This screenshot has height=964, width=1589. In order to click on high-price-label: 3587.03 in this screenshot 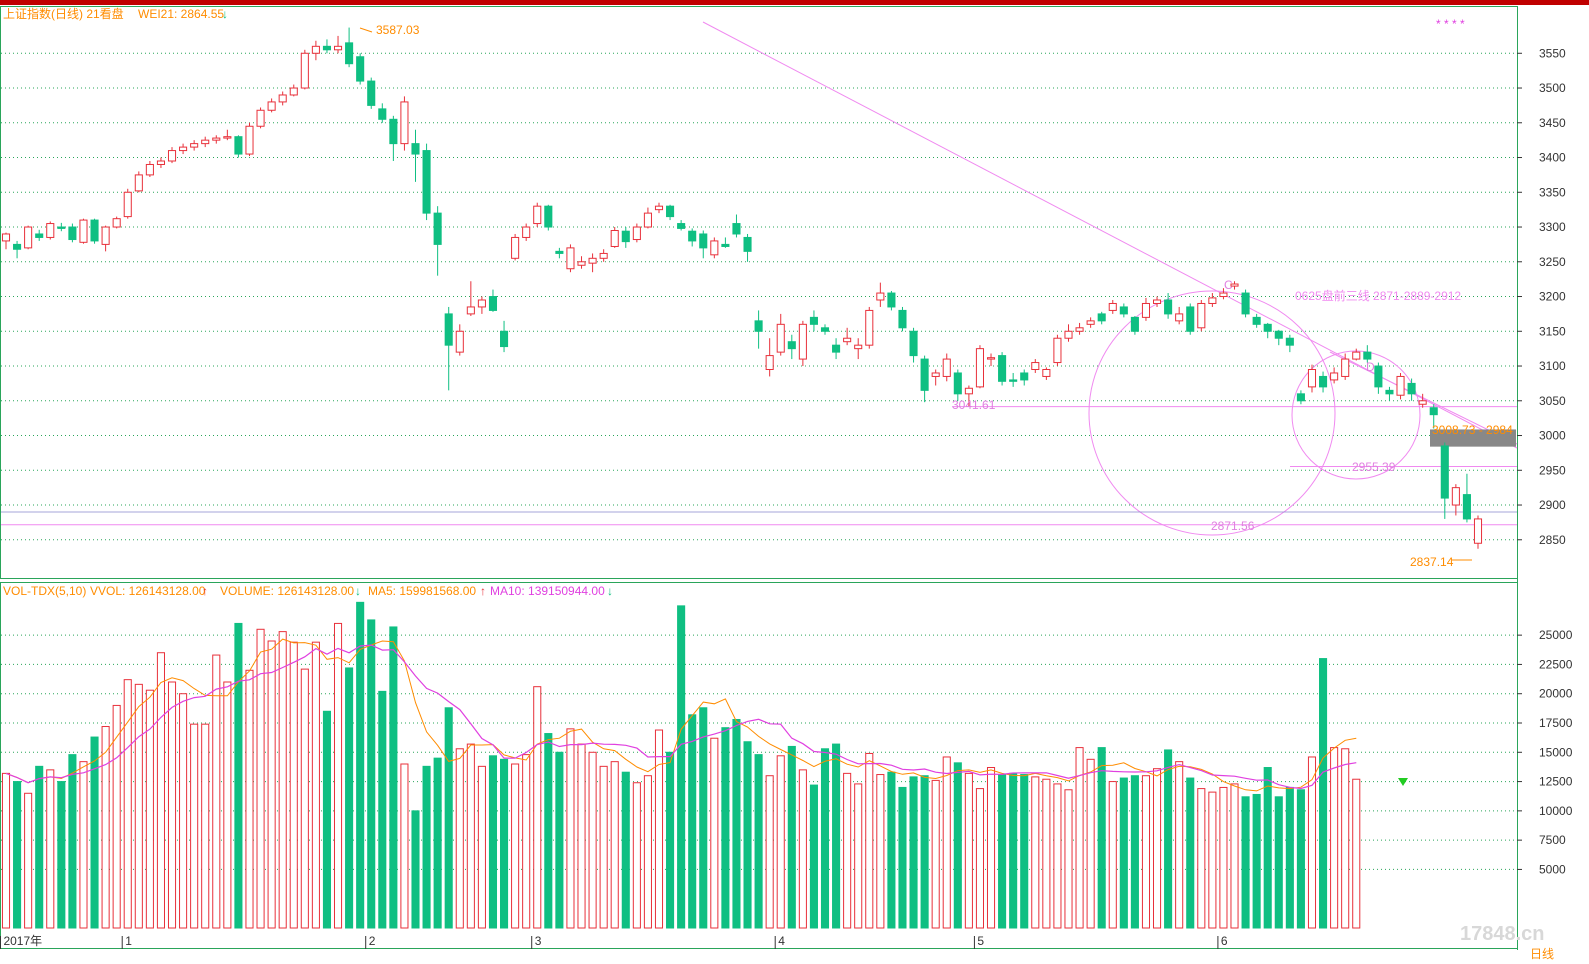, I will do `click(398, 30)`.